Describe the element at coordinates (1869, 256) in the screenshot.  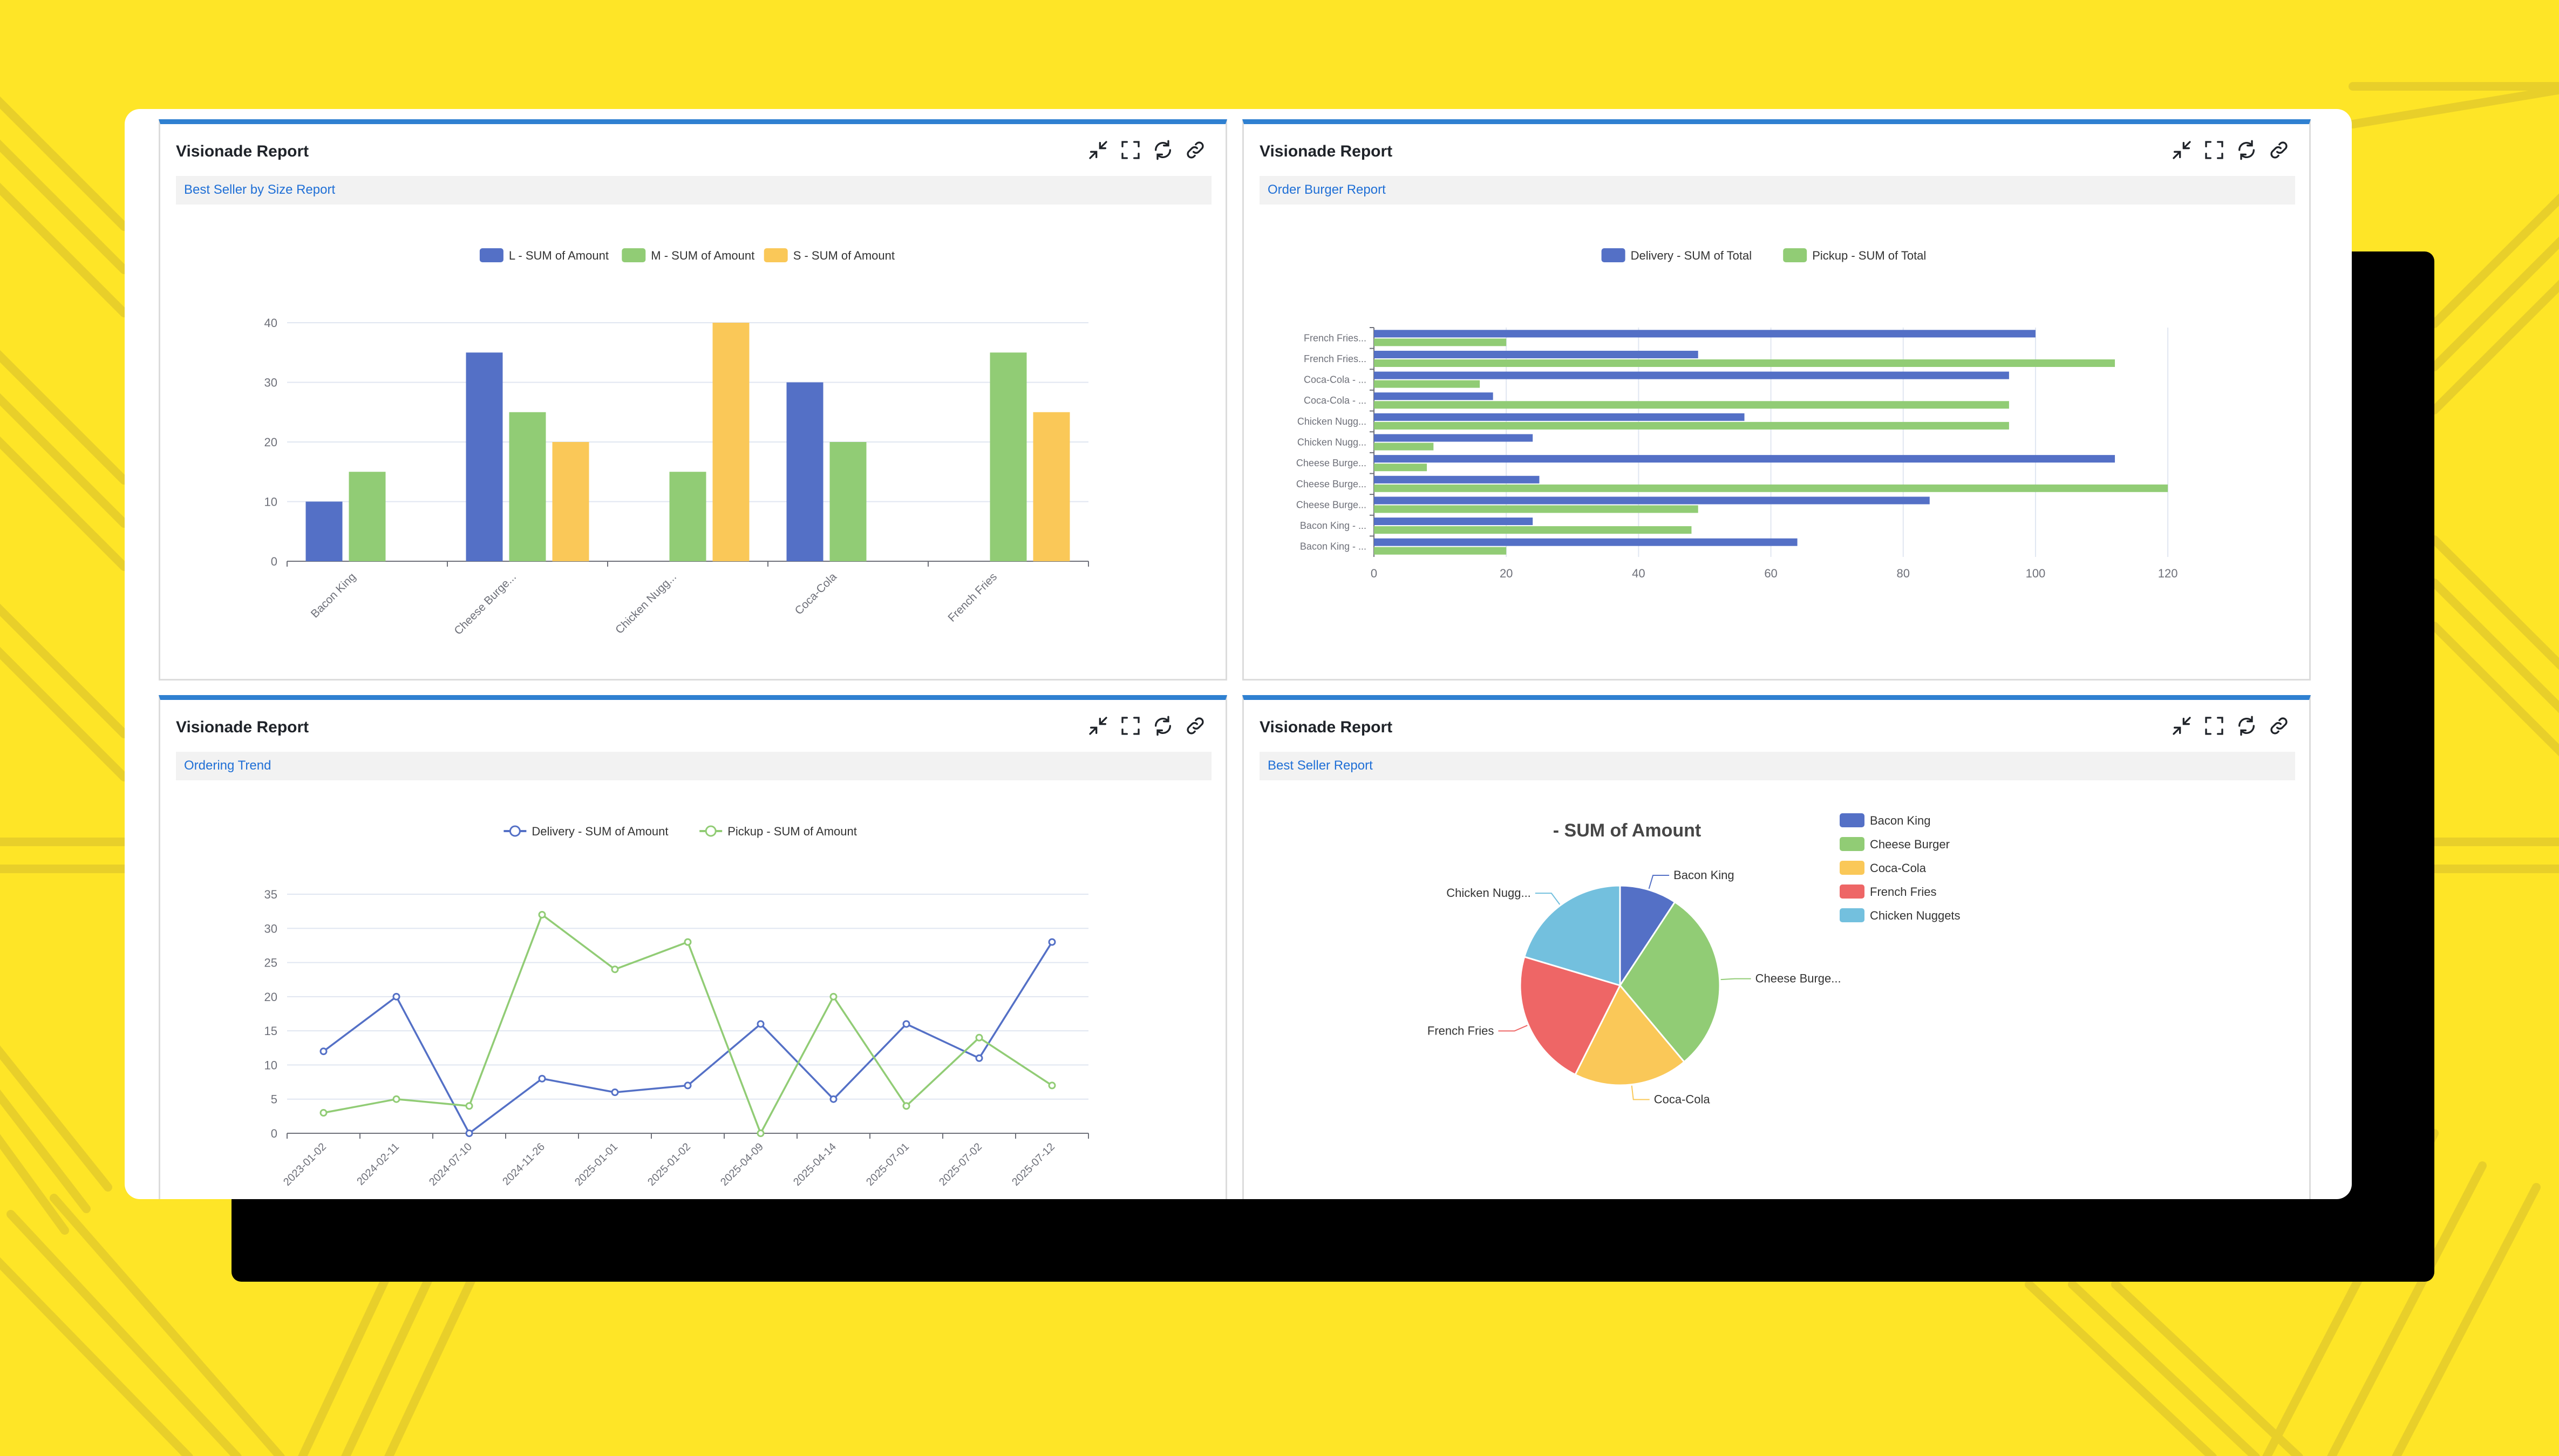
I see `legend-label: Pickup - SUM of Total` at that location.